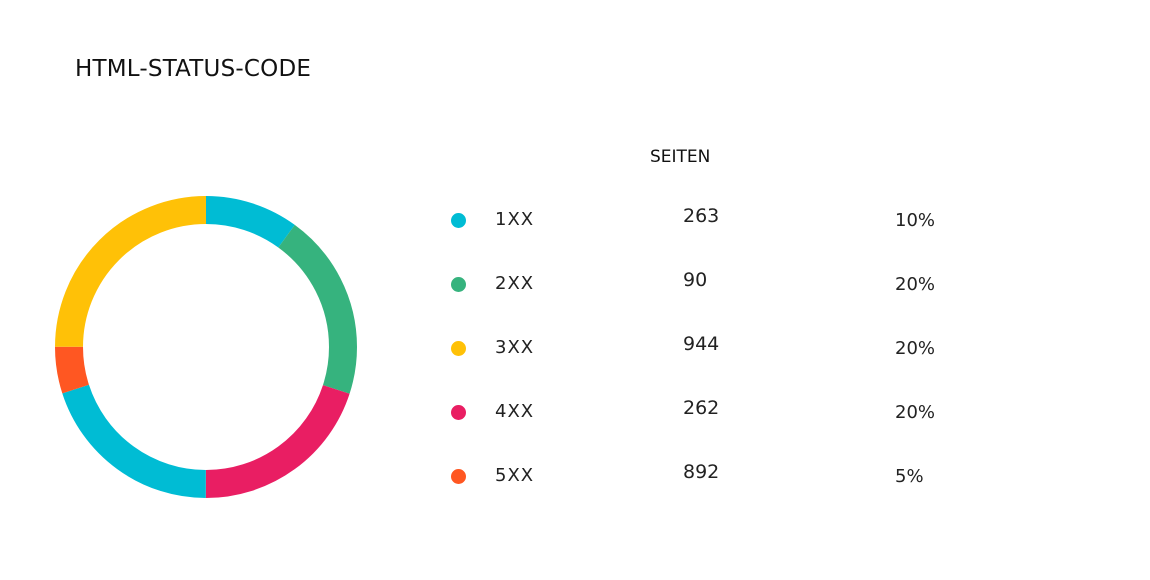 This screenshot has width=1150, height=580. What do you see at coordinates (909, 476) in the screenshot?
I see `legend-percent-value: 5%` at bounding box center [909, 476].